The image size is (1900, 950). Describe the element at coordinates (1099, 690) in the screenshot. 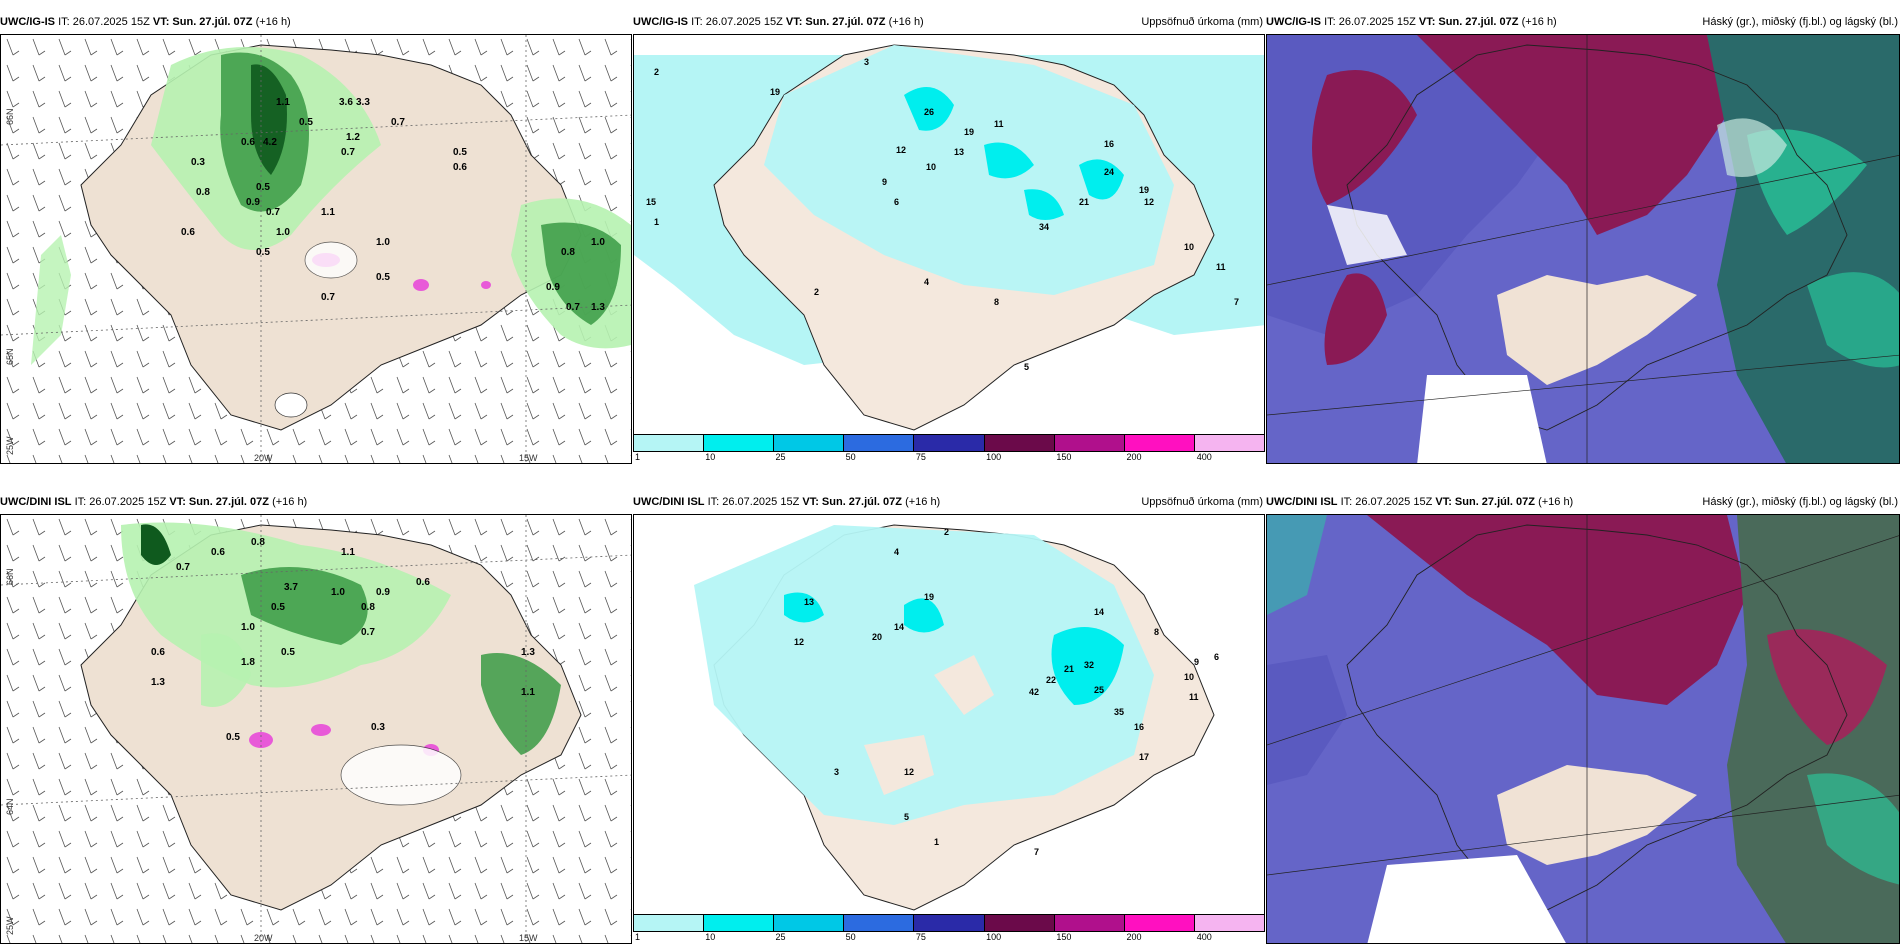

I see `accum-label: 25` at that location.